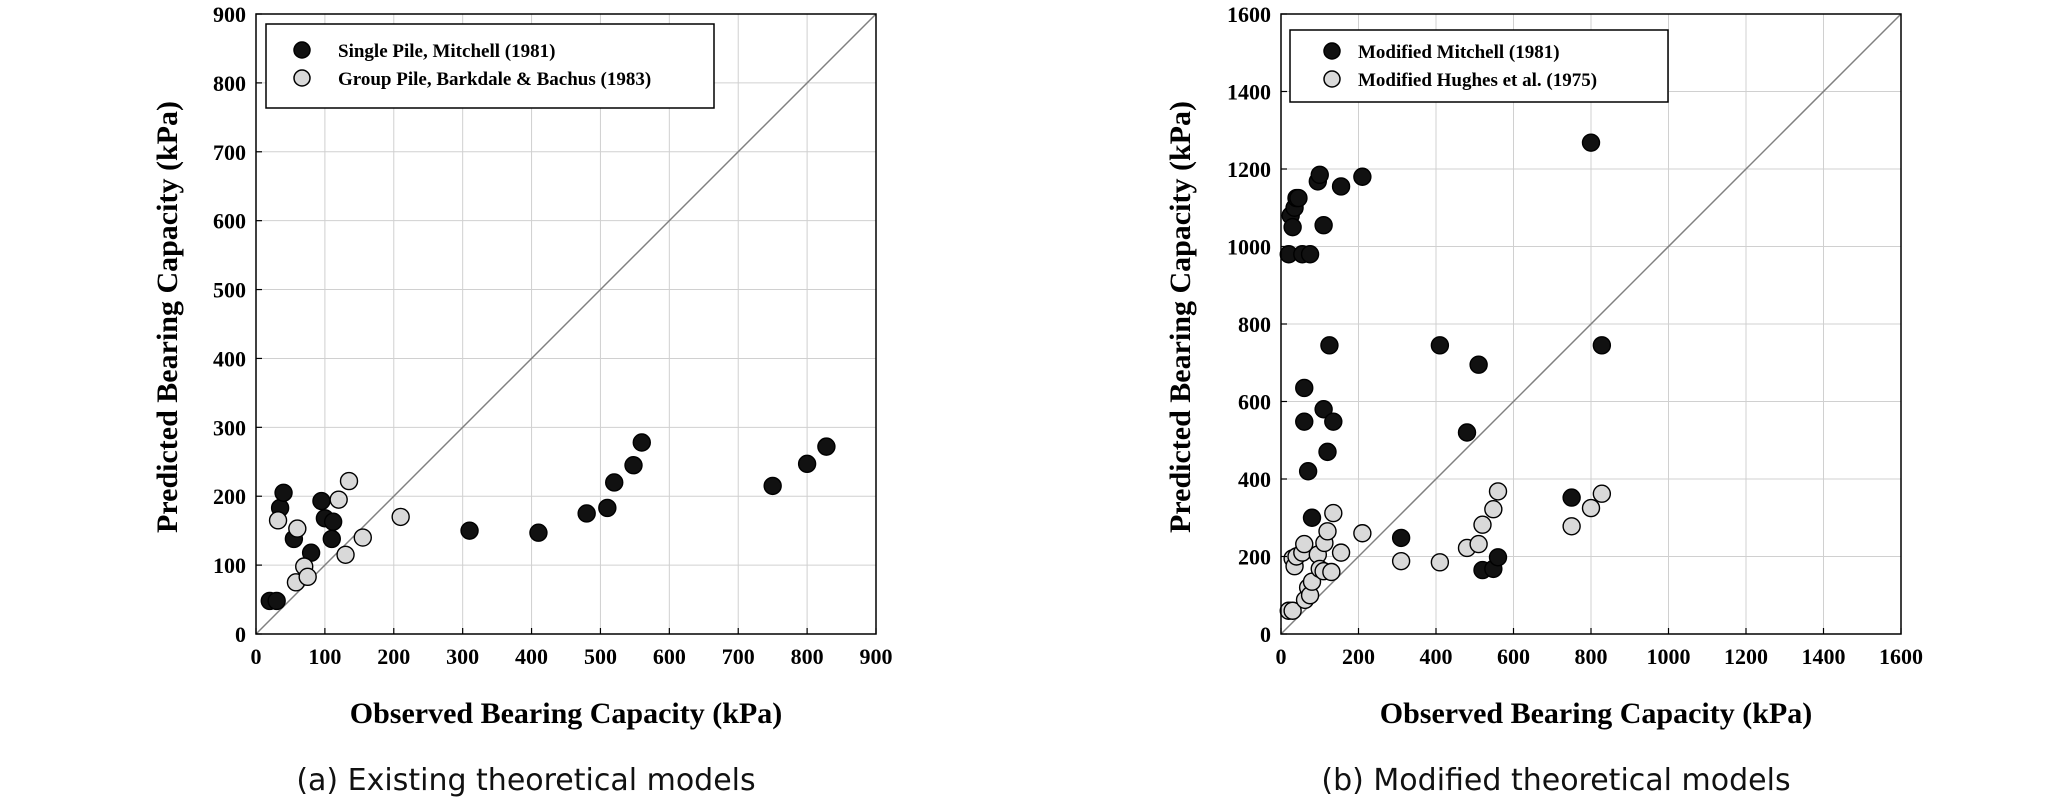 Image resolution: width=2067 pixels, height=798 pixels. Describe the element at coordinates (1332, 51) in the screenshot. I see `legend-marker-modified-mitchell` at that location.